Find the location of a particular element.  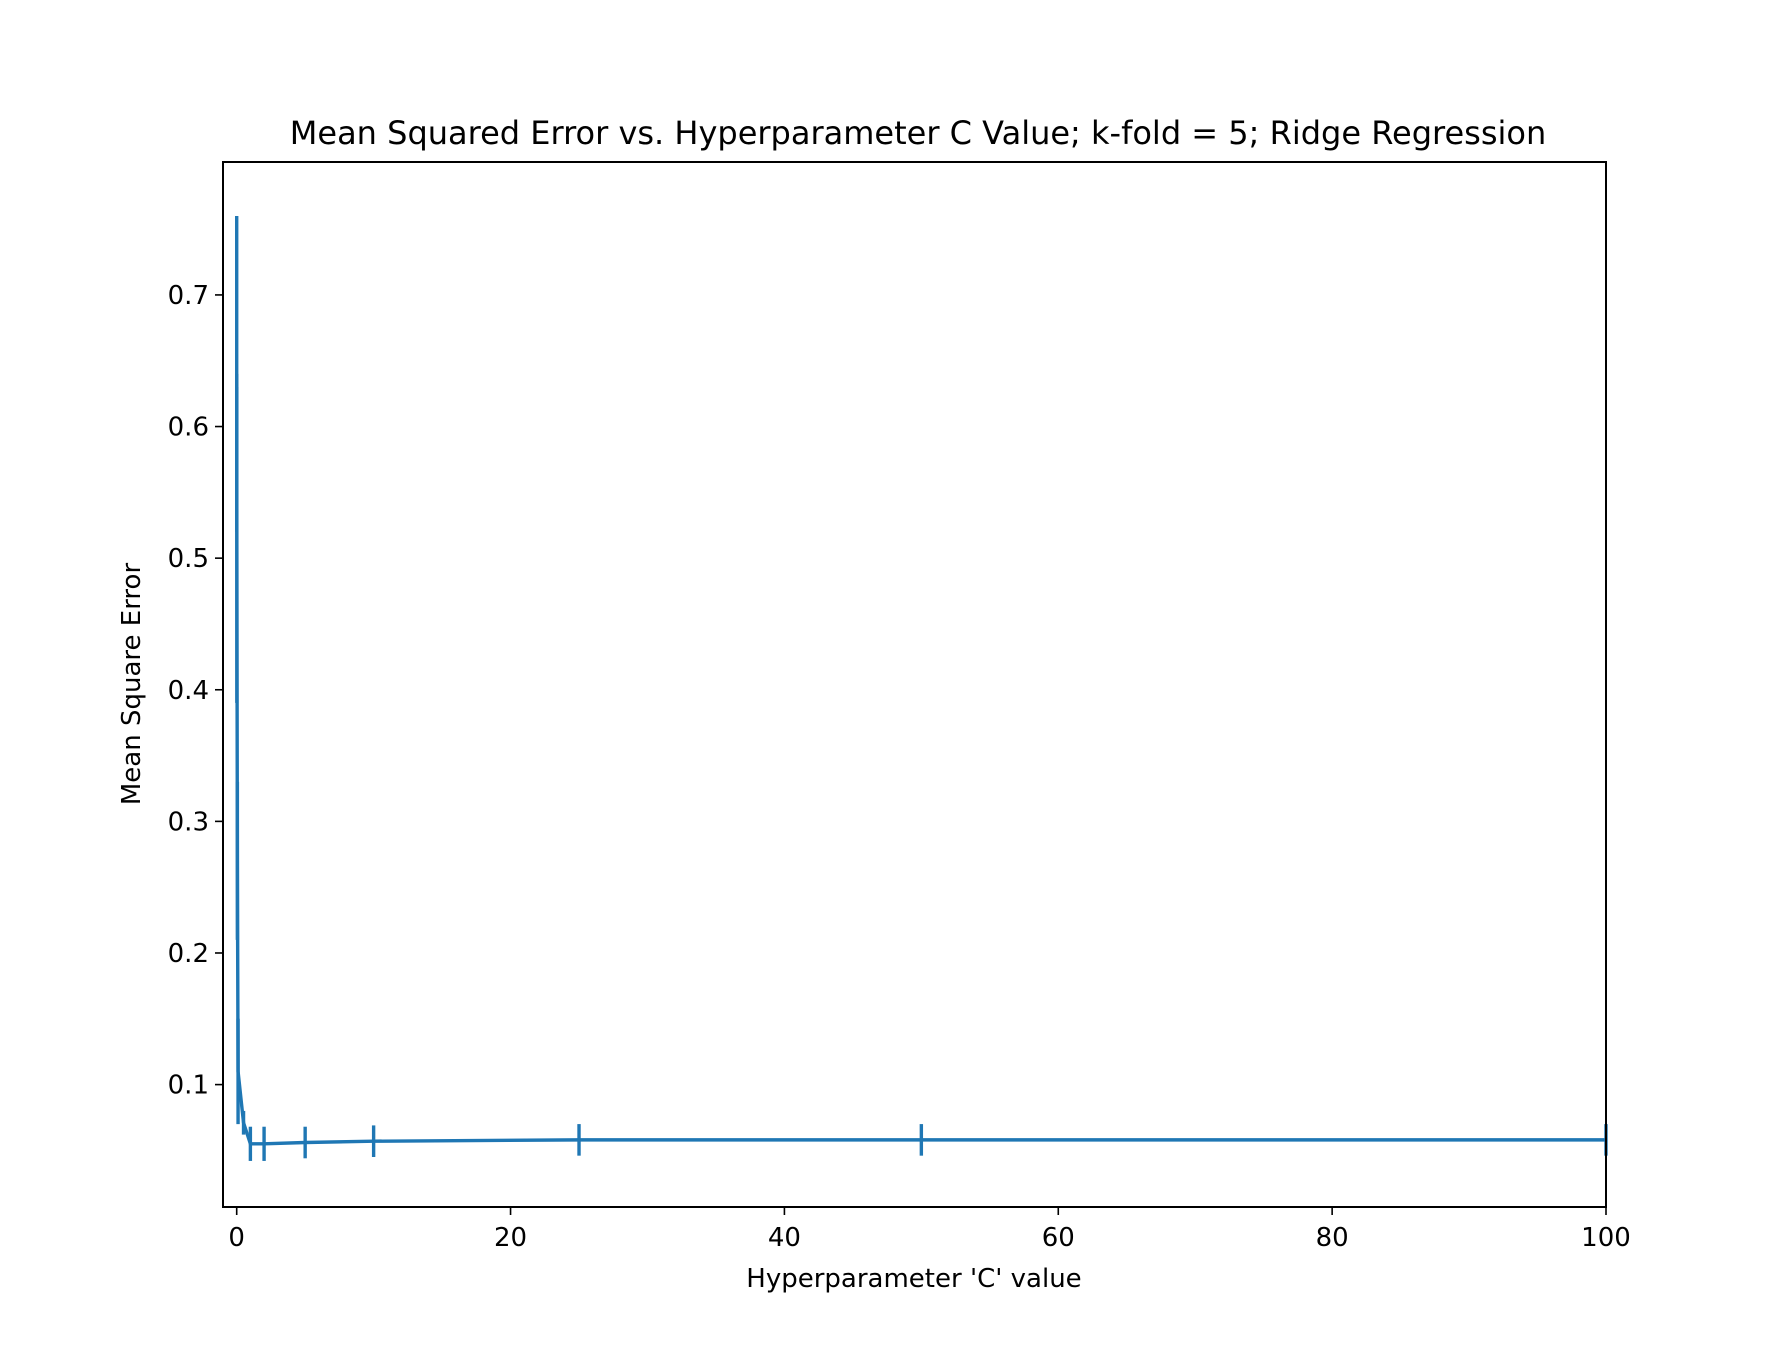

y-tick-label: 0.5 is located at coordinates (188, 559).